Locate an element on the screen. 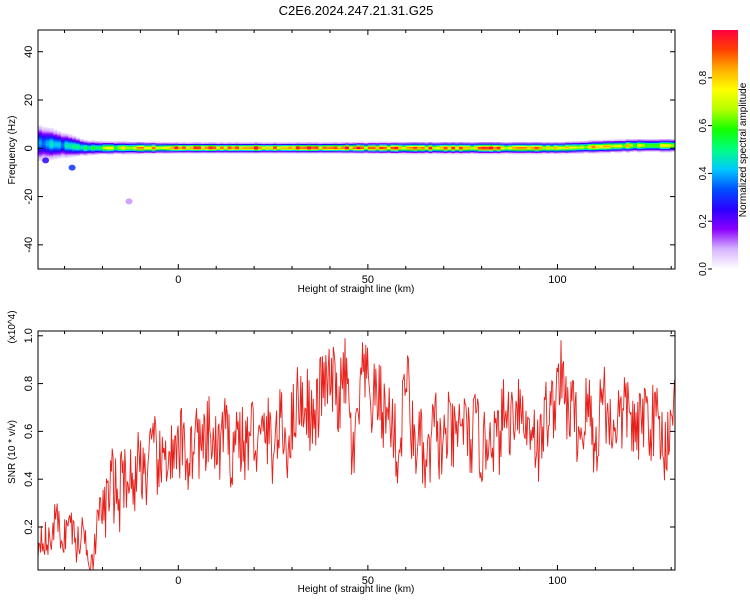 The image size is (750, 600). spectrogram-cells is located at coordinates (356, 165).